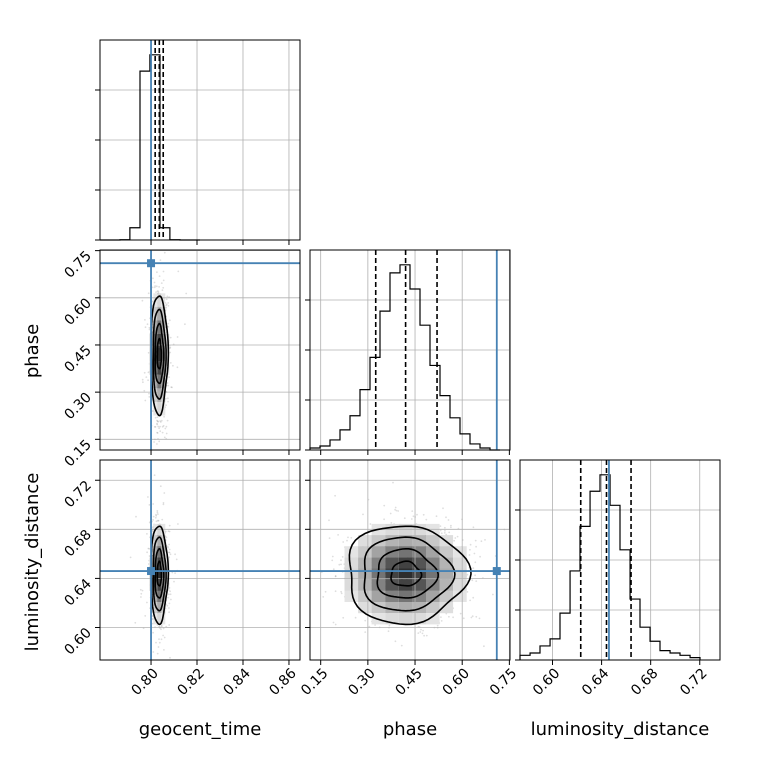 The image size is (760, 760). Describe the element at coordinates (77, 453) in the screenshot. I see `y-tick-label: 0.15` at that location.